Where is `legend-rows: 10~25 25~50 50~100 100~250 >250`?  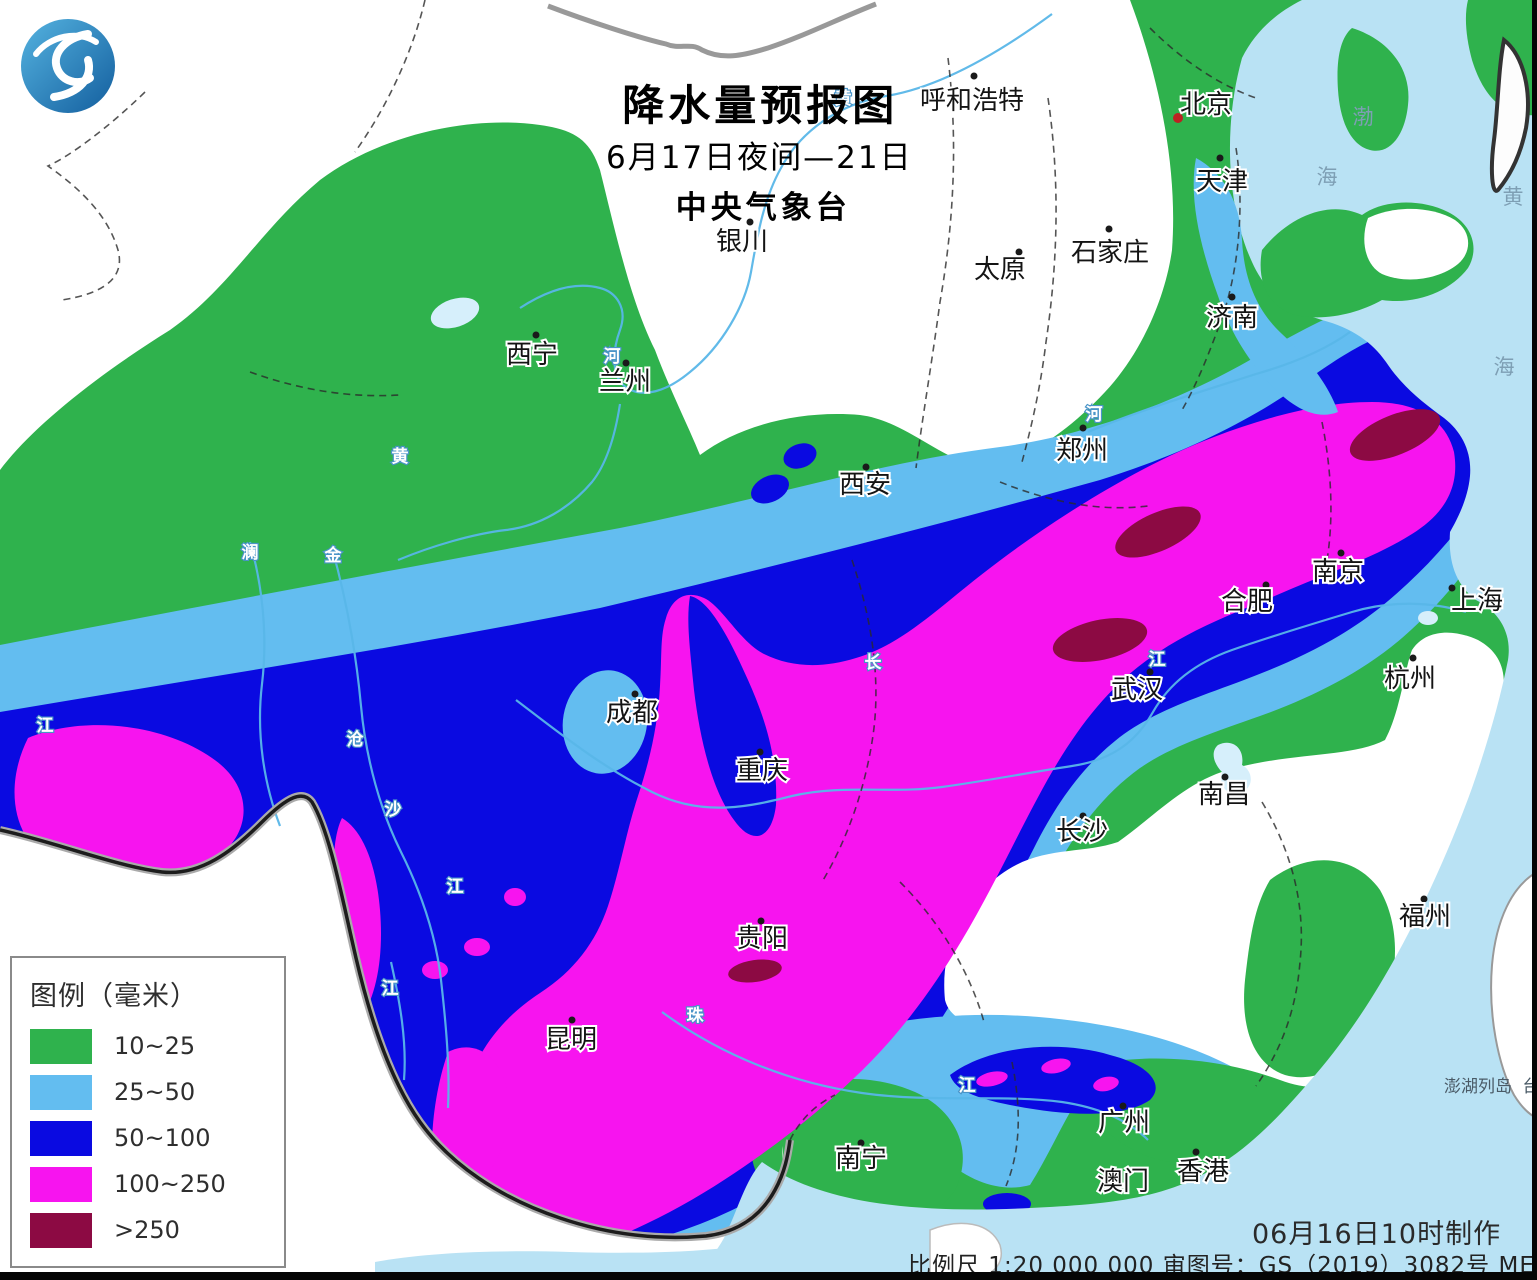 legend-rows: 10~25 25~50 50~100 100~250 >250 is located at coordinates (157, 1138).